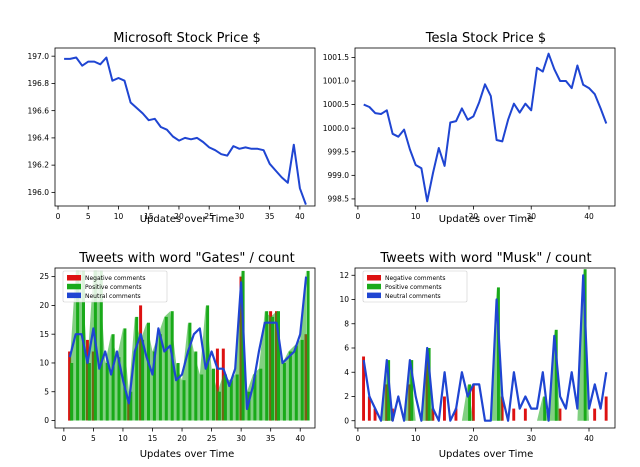  Describe the element at coordinates (339, 151) in the screenshot. I see `tesla-ytick-label: 999.5` at that location.